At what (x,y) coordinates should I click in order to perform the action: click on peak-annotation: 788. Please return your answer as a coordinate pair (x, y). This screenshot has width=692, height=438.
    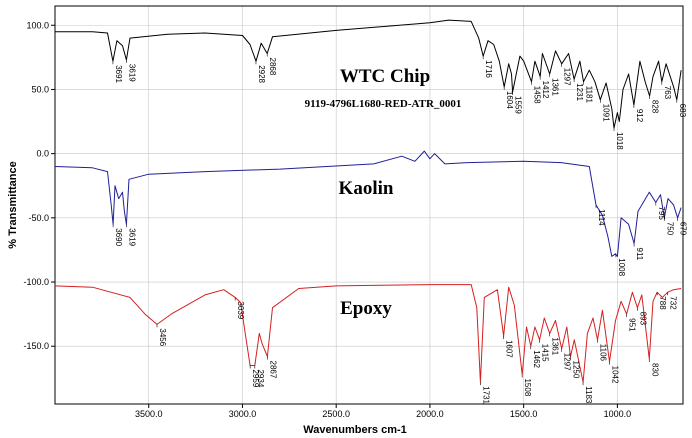
    Looking at the image, I should click on (661, 301).